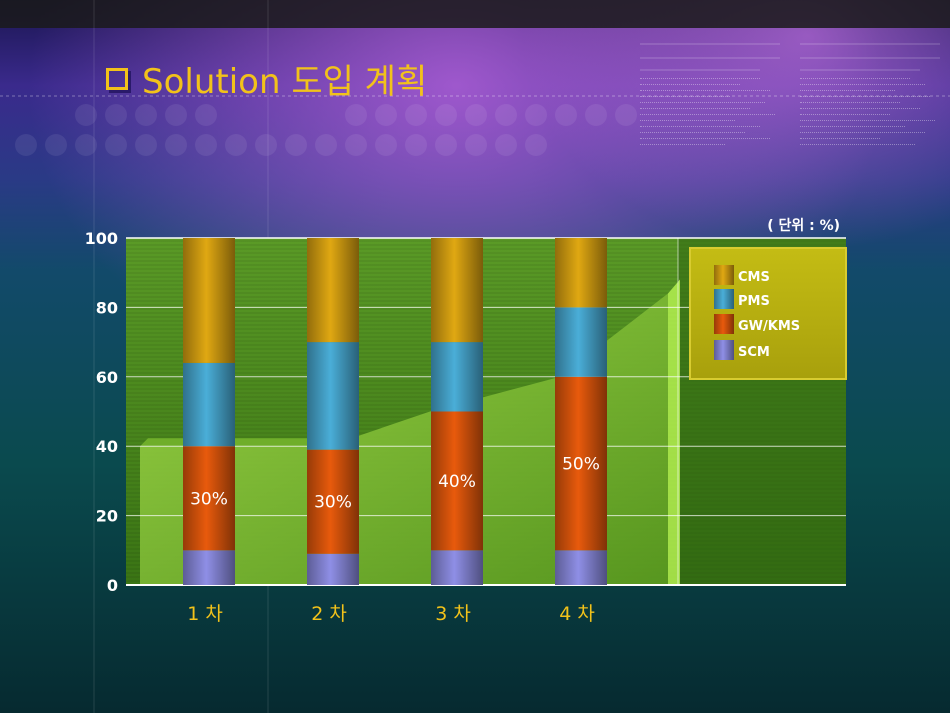 The width and height of the screenshot is (950, 713). What do you see at coordinates (329, 614) in the screenshot?
I see `x-category-label: 2 차` at bounding box center [329, 614].